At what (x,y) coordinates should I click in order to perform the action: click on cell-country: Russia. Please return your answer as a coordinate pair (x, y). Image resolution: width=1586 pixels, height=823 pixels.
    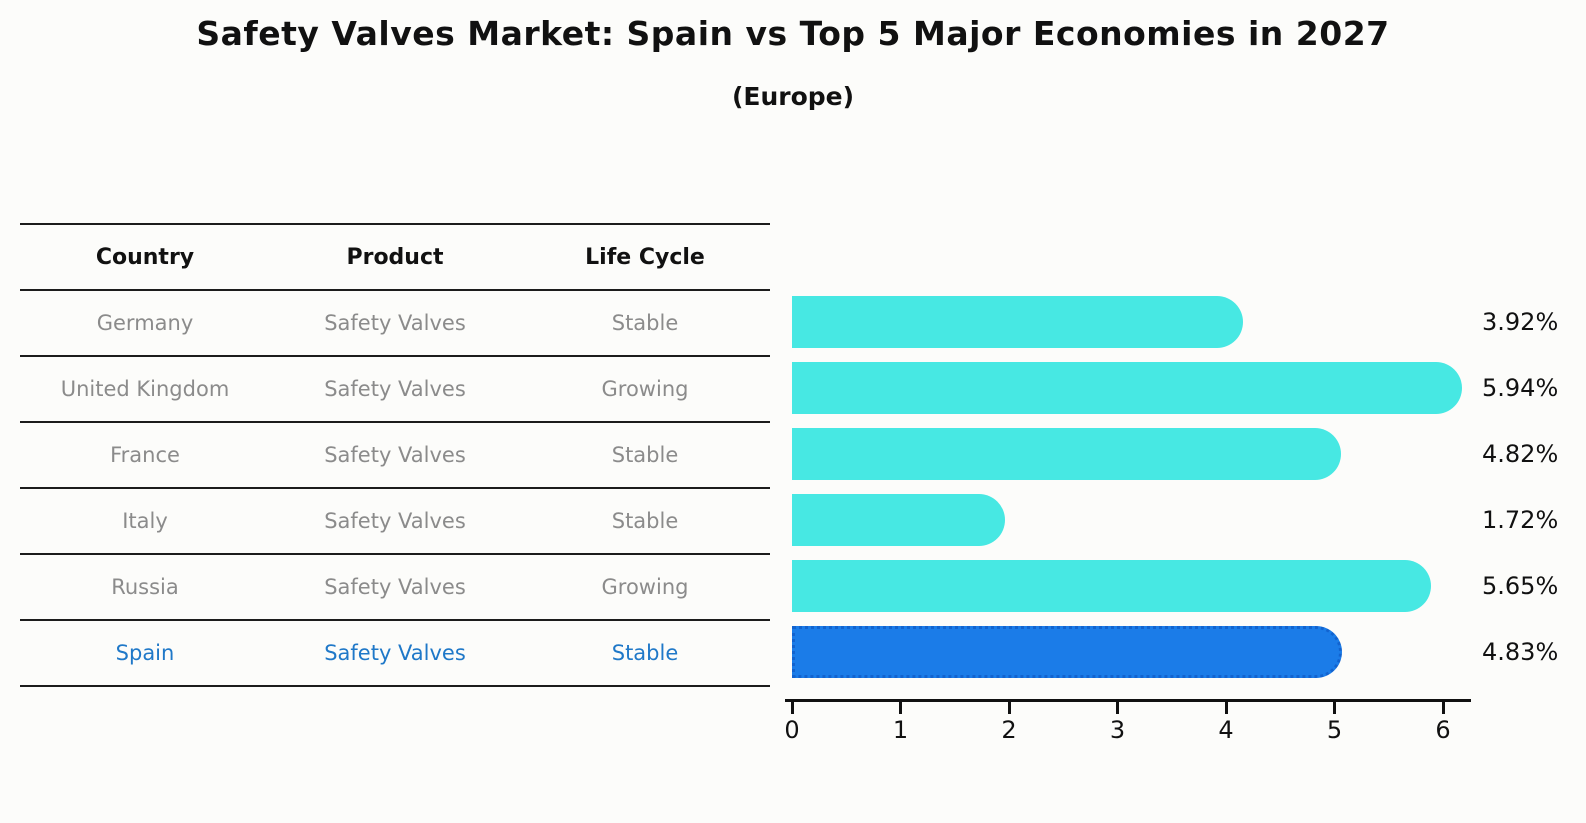
    Looking at the image, I should click on (145, 587).